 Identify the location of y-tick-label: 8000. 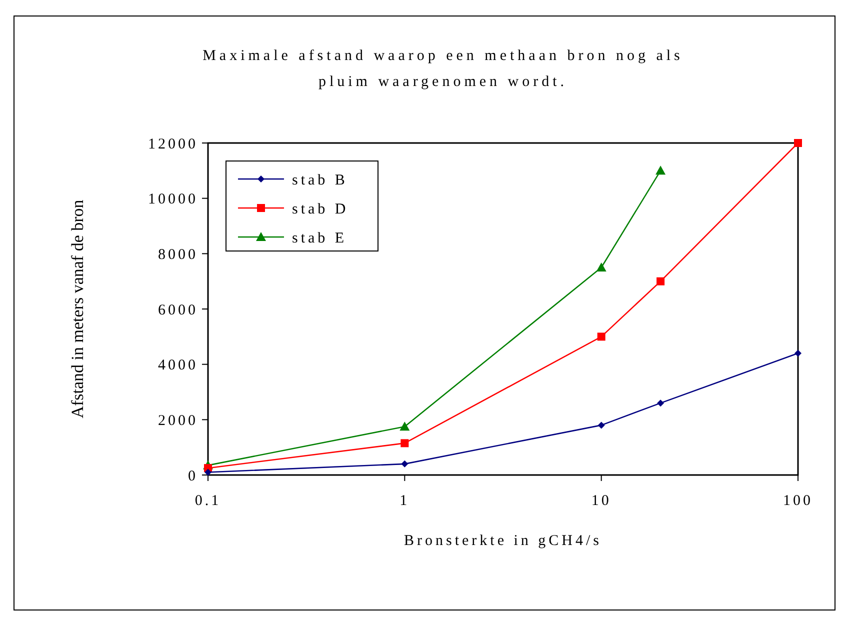
(178, 254).